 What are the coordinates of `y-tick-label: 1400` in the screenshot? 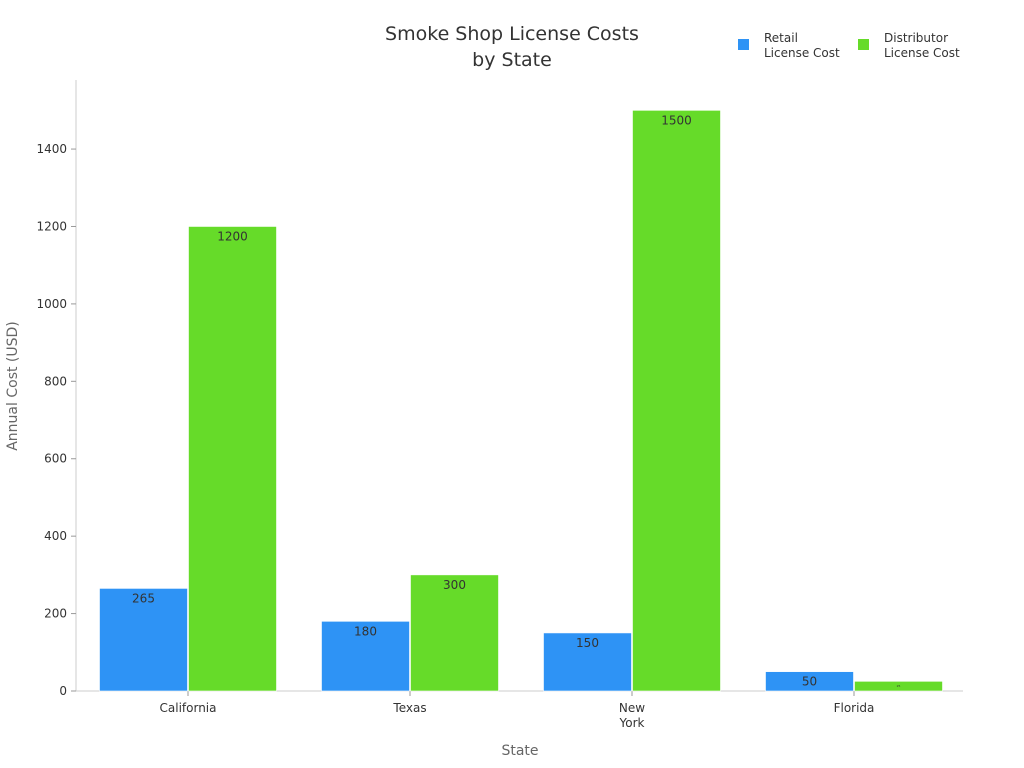 It's located at (51, 149).